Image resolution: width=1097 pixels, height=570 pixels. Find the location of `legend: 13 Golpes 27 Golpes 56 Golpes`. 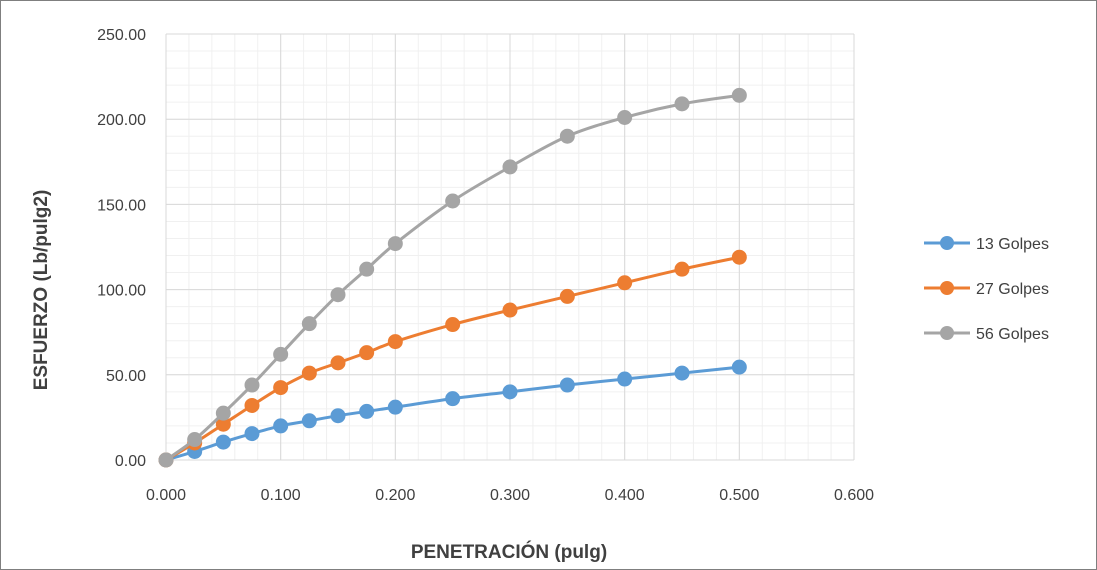

legend: 13 Golpes 27 Golpes 56 Golpes is located at coordinates (986, 289).